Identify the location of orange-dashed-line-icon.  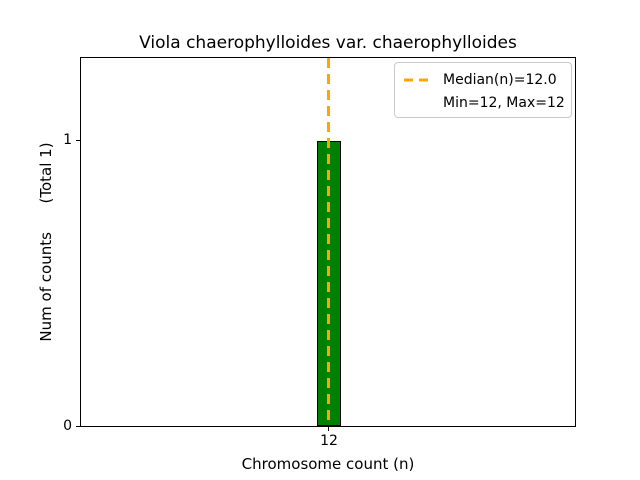
(419, 80).